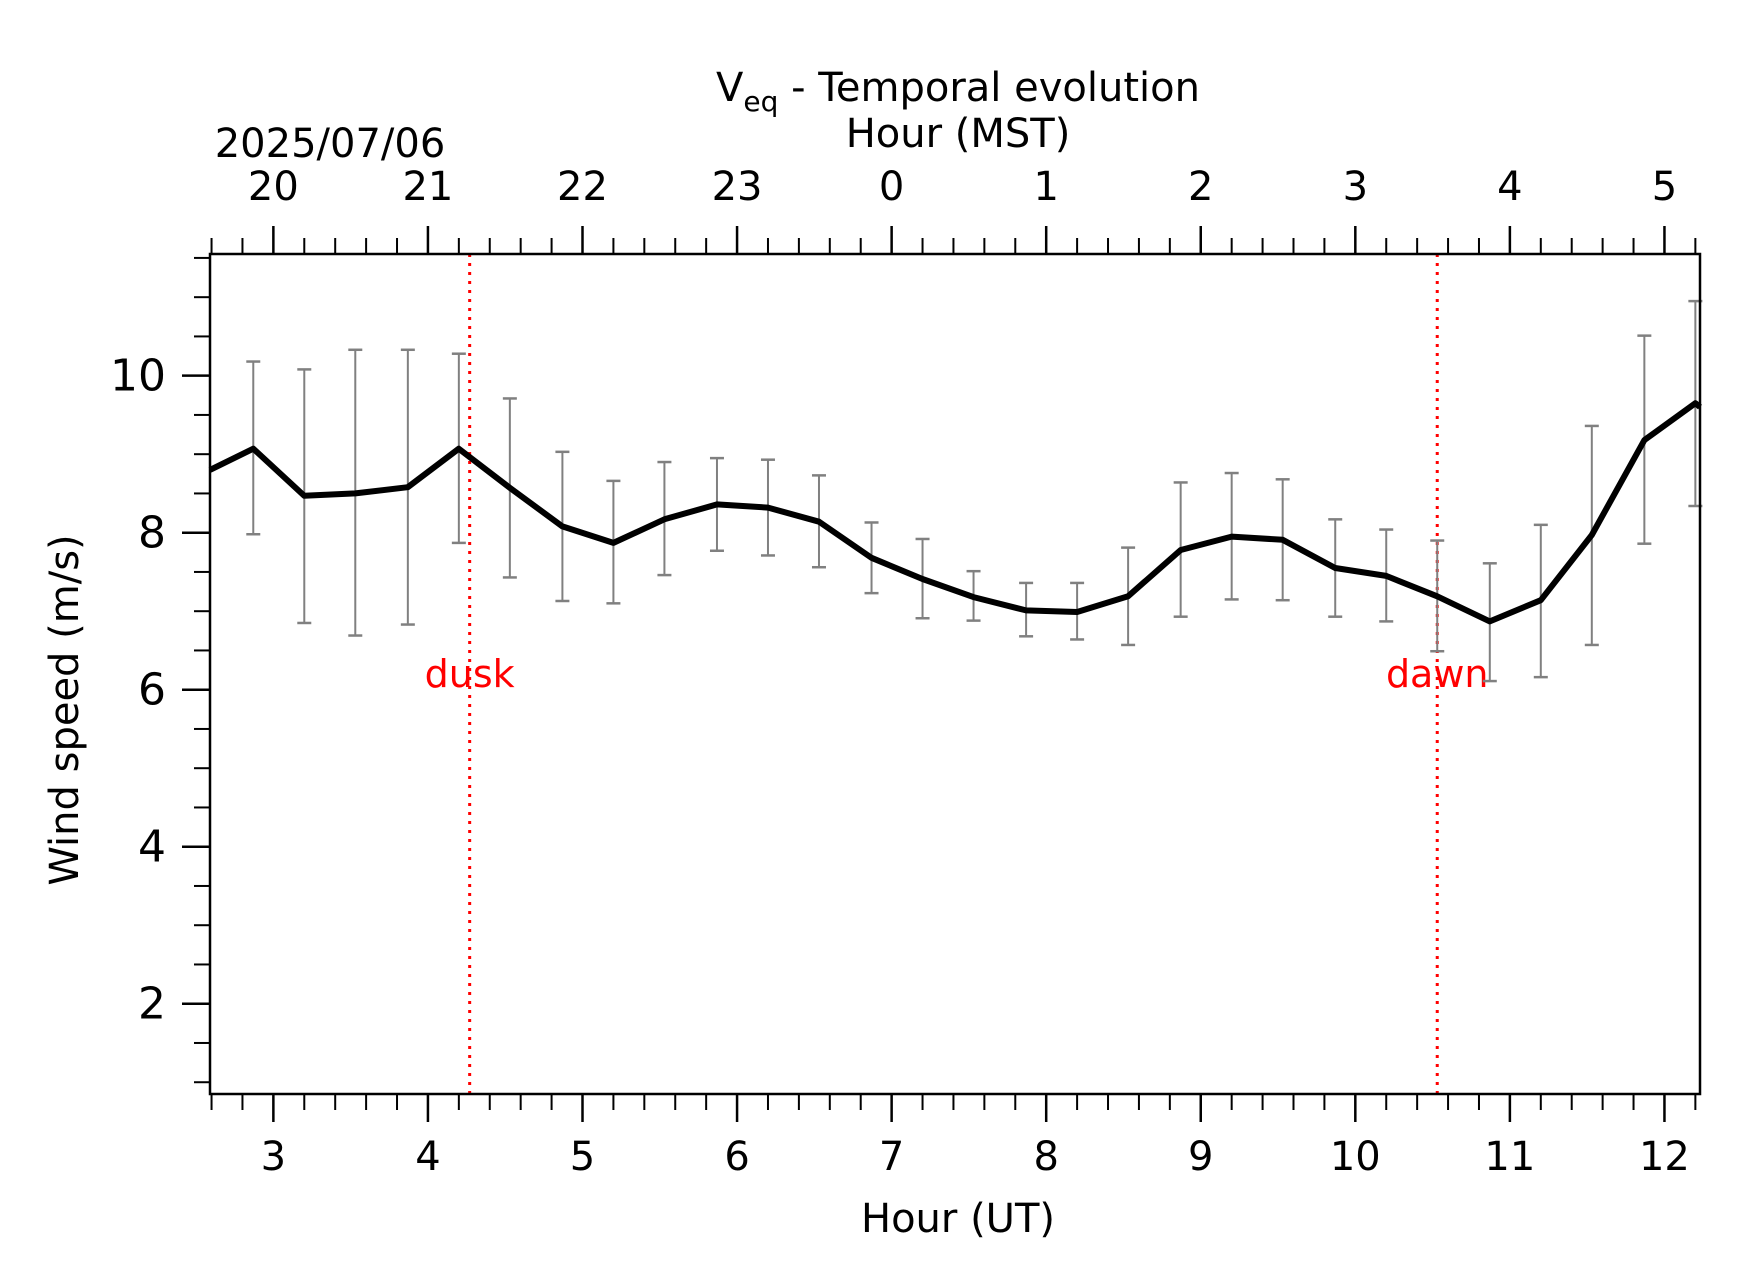 Image resolution: width=1742 pixels, height=1282 pixels. I want to click on chart-title-main: V, so click(730, 88).